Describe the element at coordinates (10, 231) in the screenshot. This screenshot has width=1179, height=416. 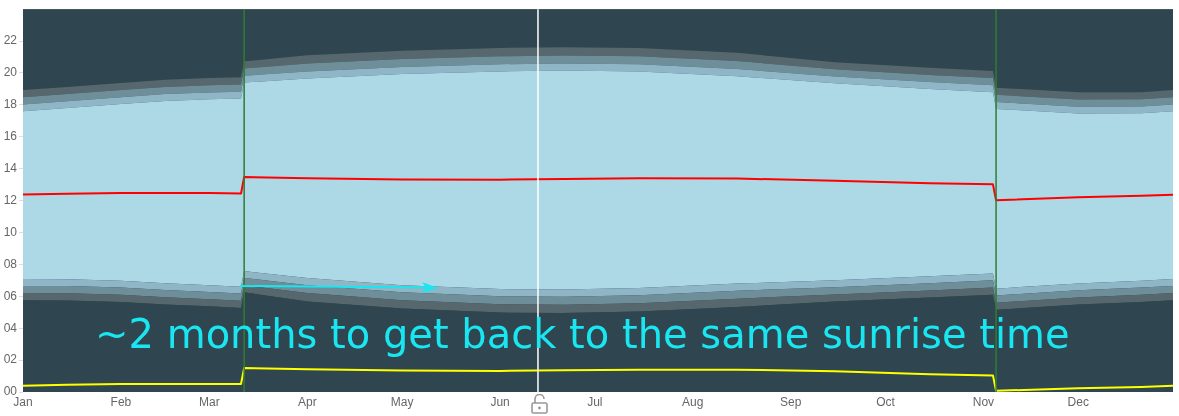
I see `y-tick-label: 10` at that location.